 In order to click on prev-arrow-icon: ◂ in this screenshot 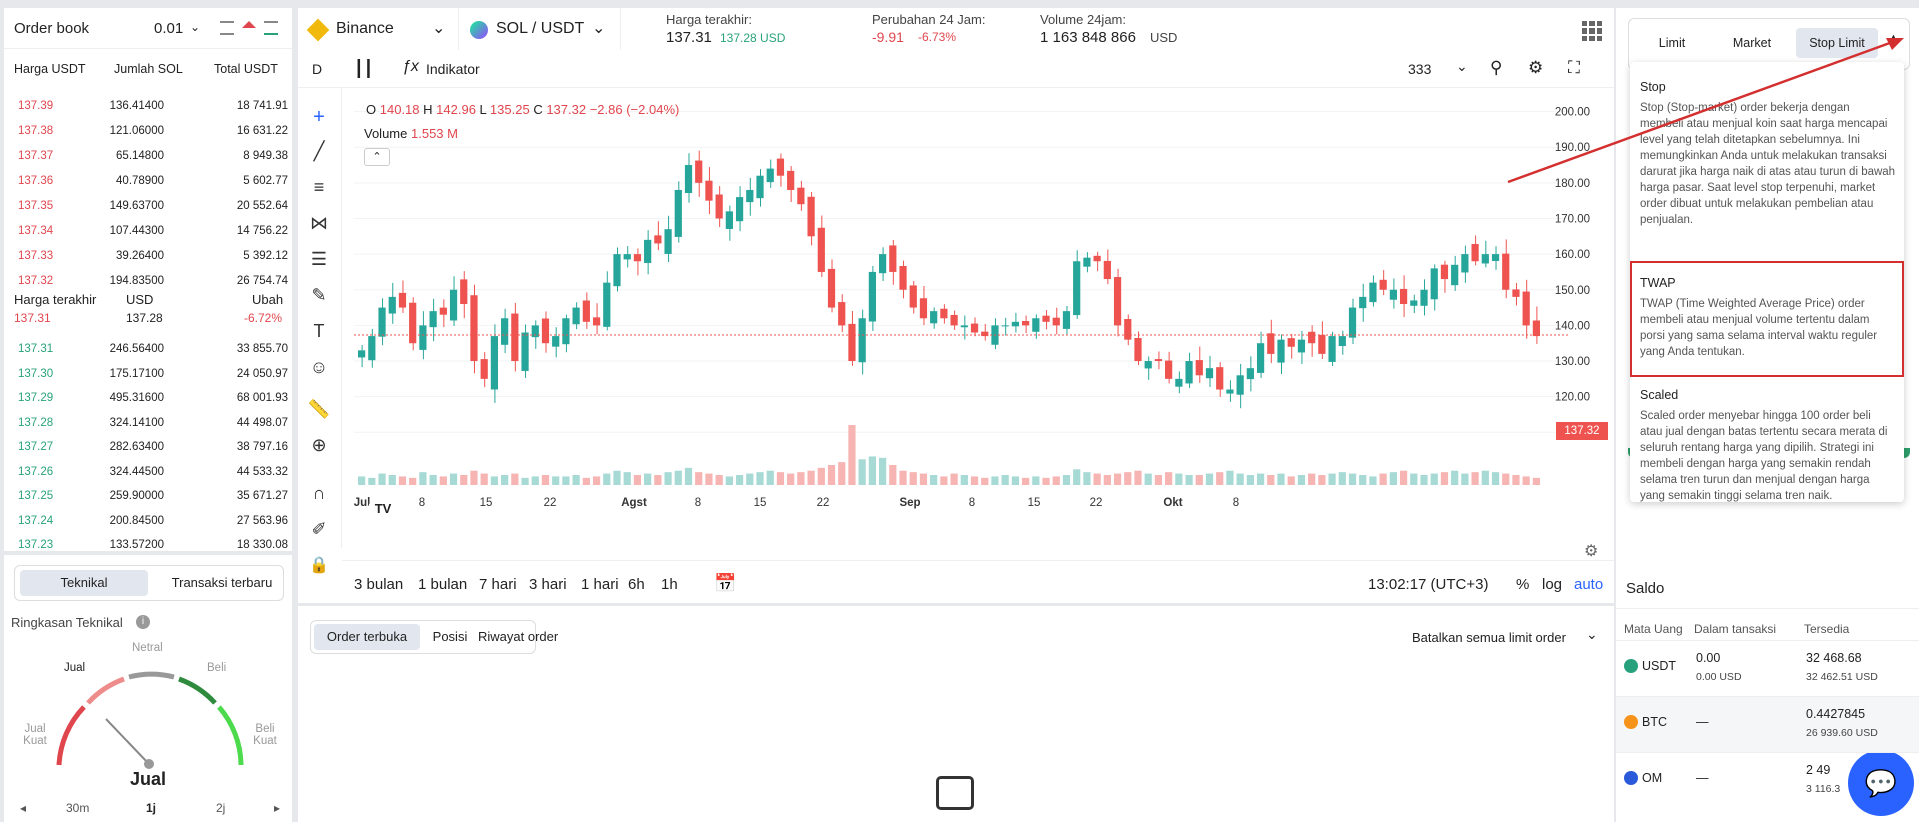, I will do `click(23, 808)`.